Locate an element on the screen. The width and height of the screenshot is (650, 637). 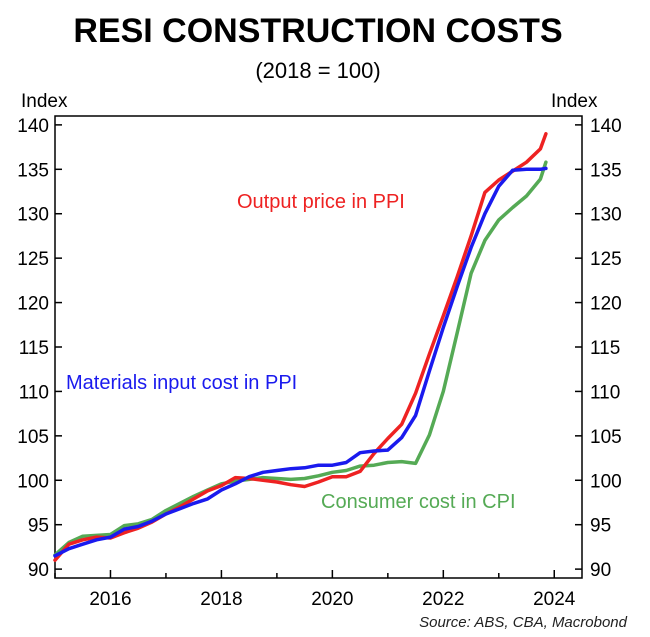
y-tick-right-label: 115 is located at coordinates (605, 348).